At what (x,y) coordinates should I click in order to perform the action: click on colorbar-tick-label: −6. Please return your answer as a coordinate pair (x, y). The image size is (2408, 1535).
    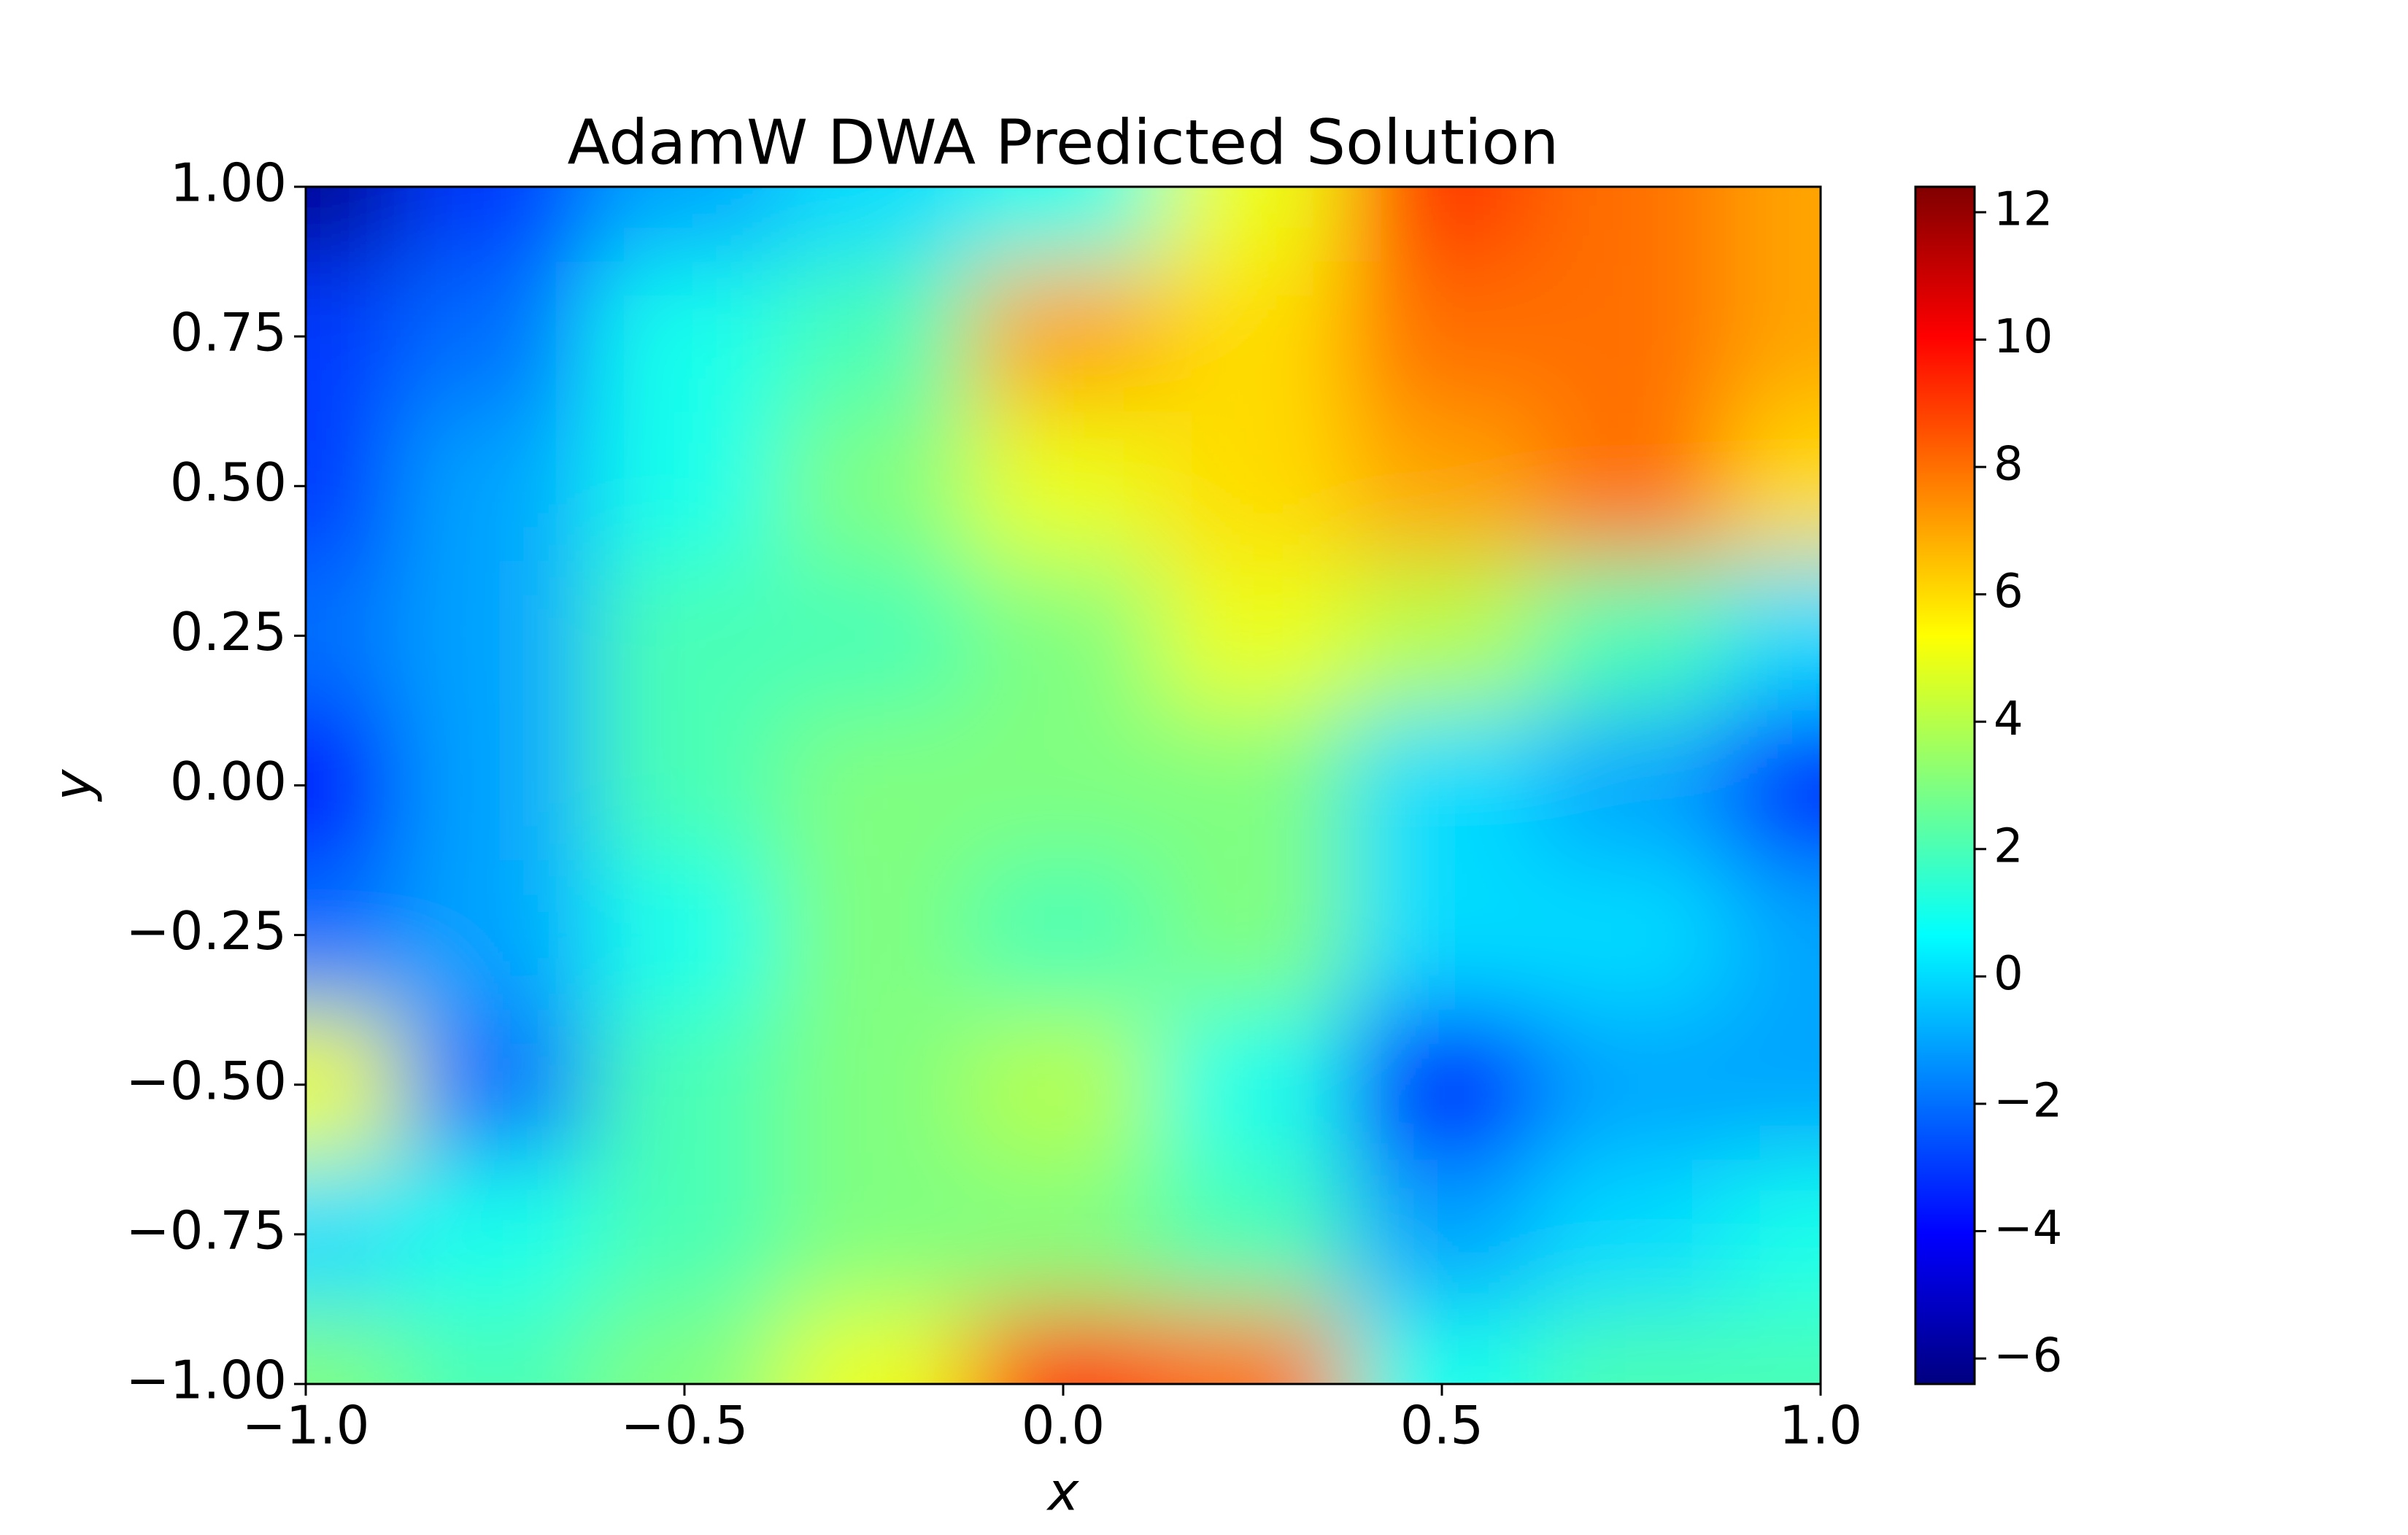
    Looking at the image, I should click on (2028, 1356).